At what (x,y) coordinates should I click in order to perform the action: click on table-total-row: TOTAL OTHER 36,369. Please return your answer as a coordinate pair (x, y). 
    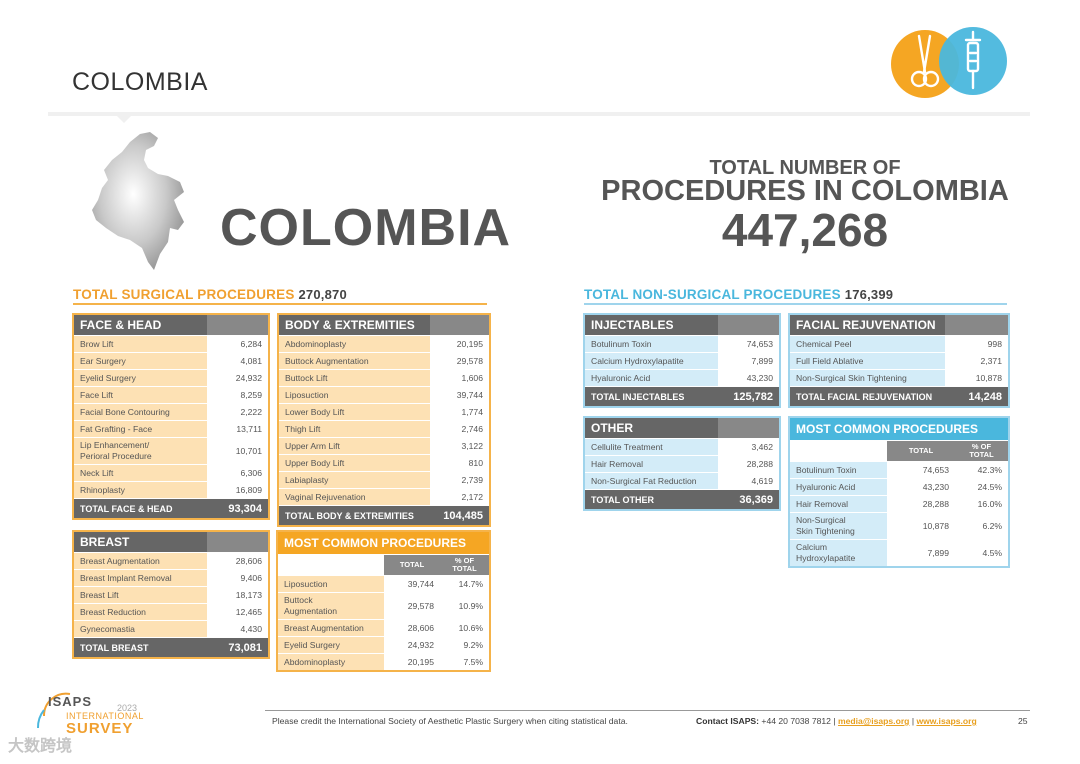
    Looking at the image, I should click on (682, 500).